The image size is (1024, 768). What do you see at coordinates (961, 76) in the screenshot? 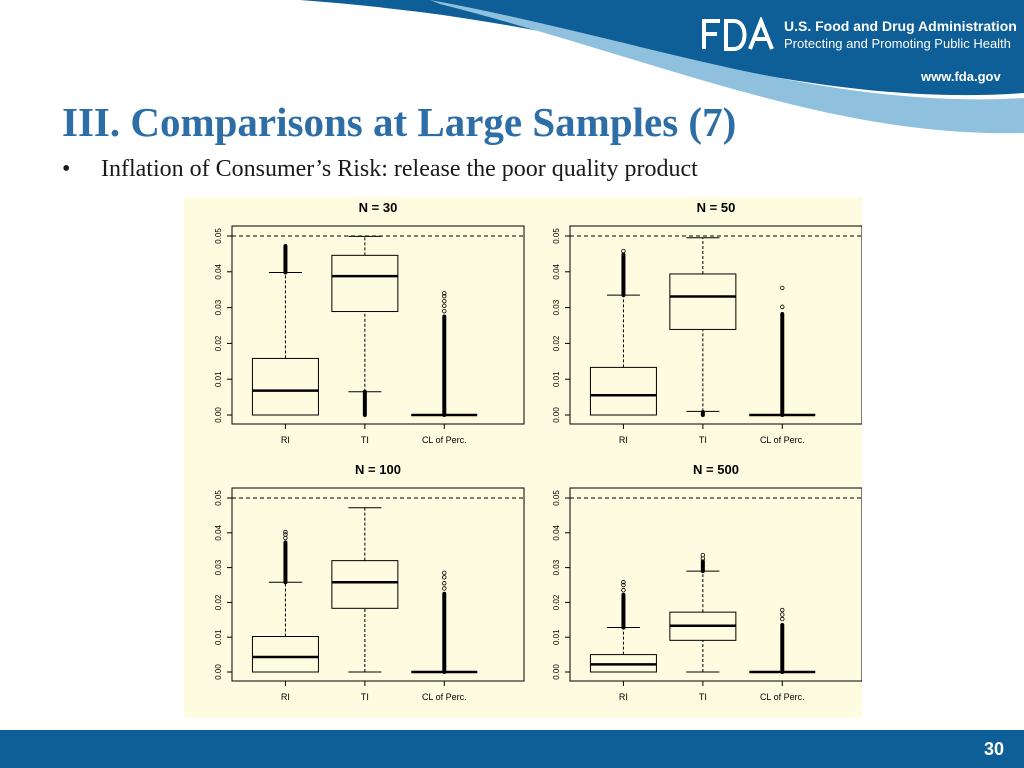
I see `website-link: www.fda.gov` at bounding box center [961, 76].